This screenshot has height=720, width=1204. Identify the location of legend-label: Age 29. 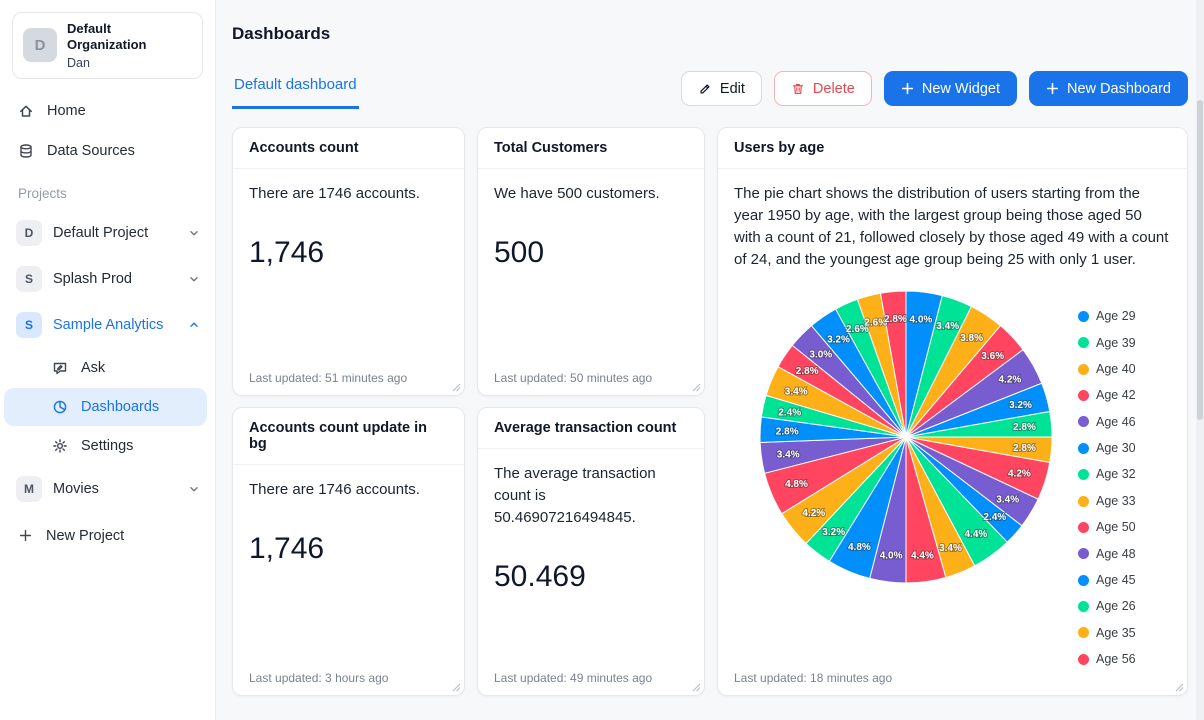
(1116, 316).